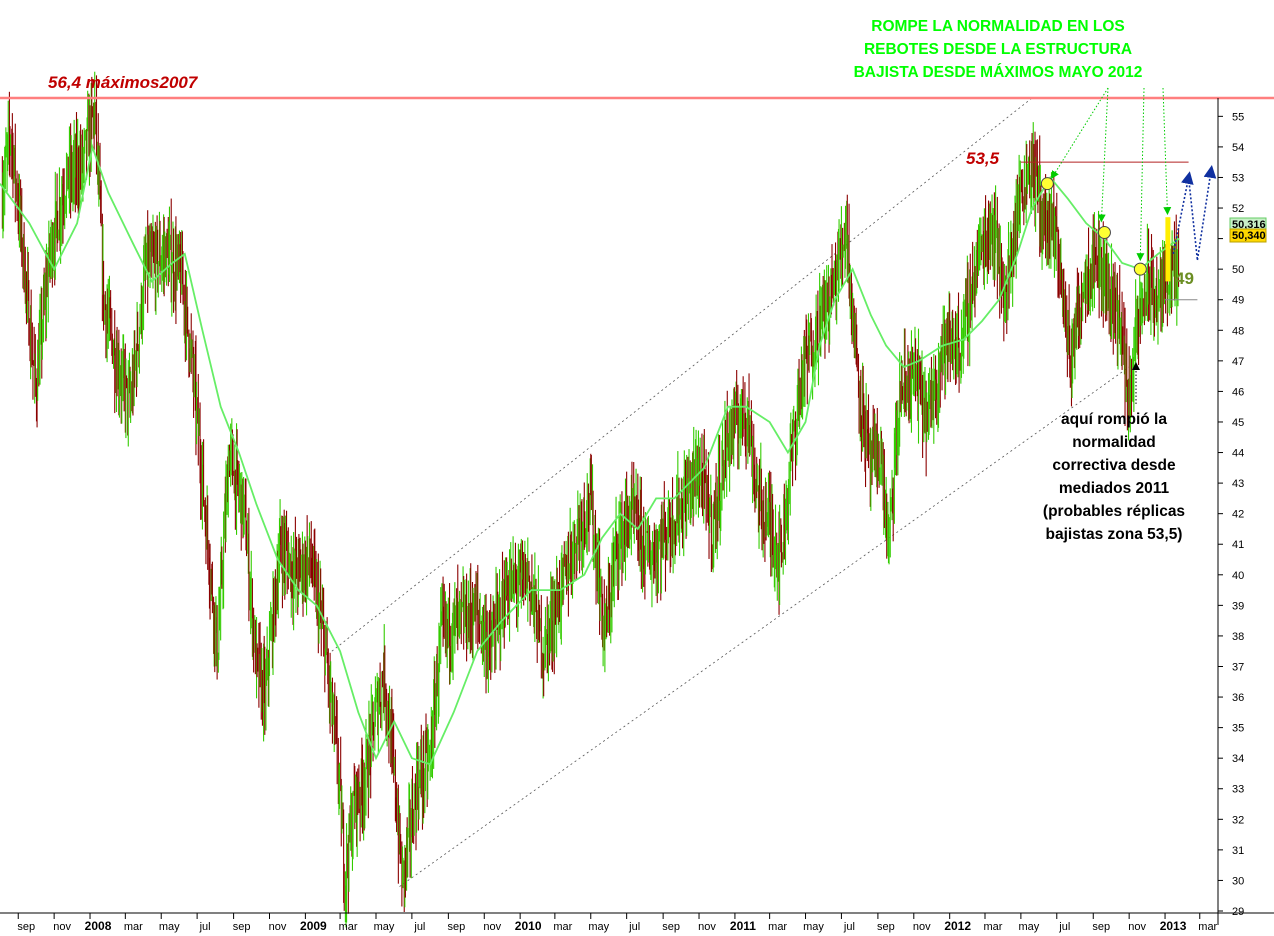 This screenshot has height=936, width=1274. I want to click on last-price-upper-label: 50,316, so click(1248, 224).